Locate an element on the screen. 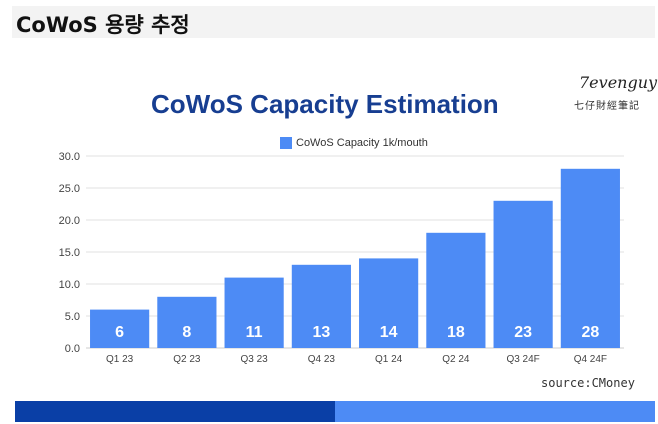 The image size is (658, 424). x-tick-label: Q2 23 is located at coordinates (187, 359).